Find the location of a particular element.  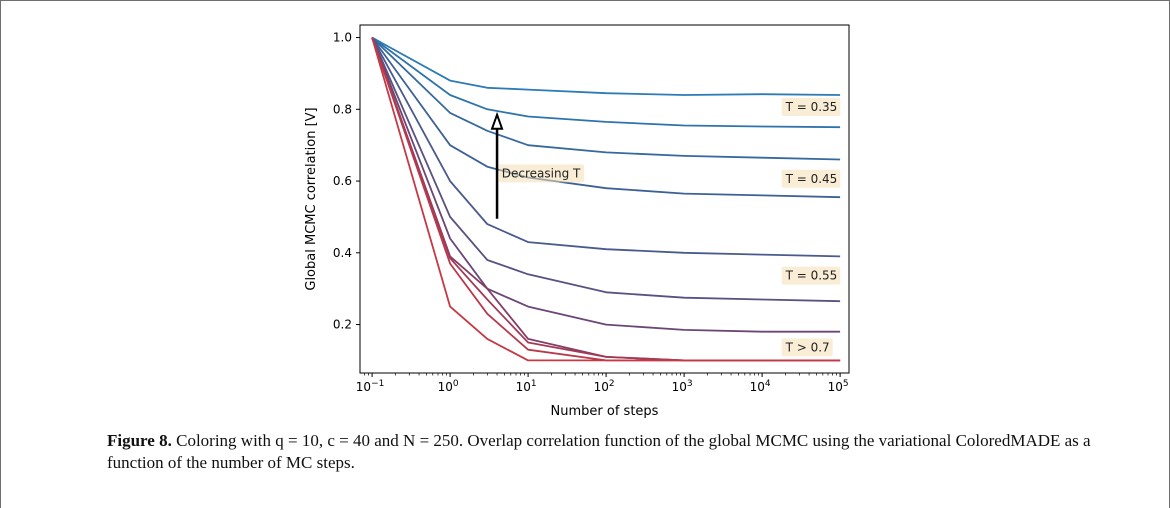

y-tick-label-4: 0.8 is located at coordinates (342, 109).